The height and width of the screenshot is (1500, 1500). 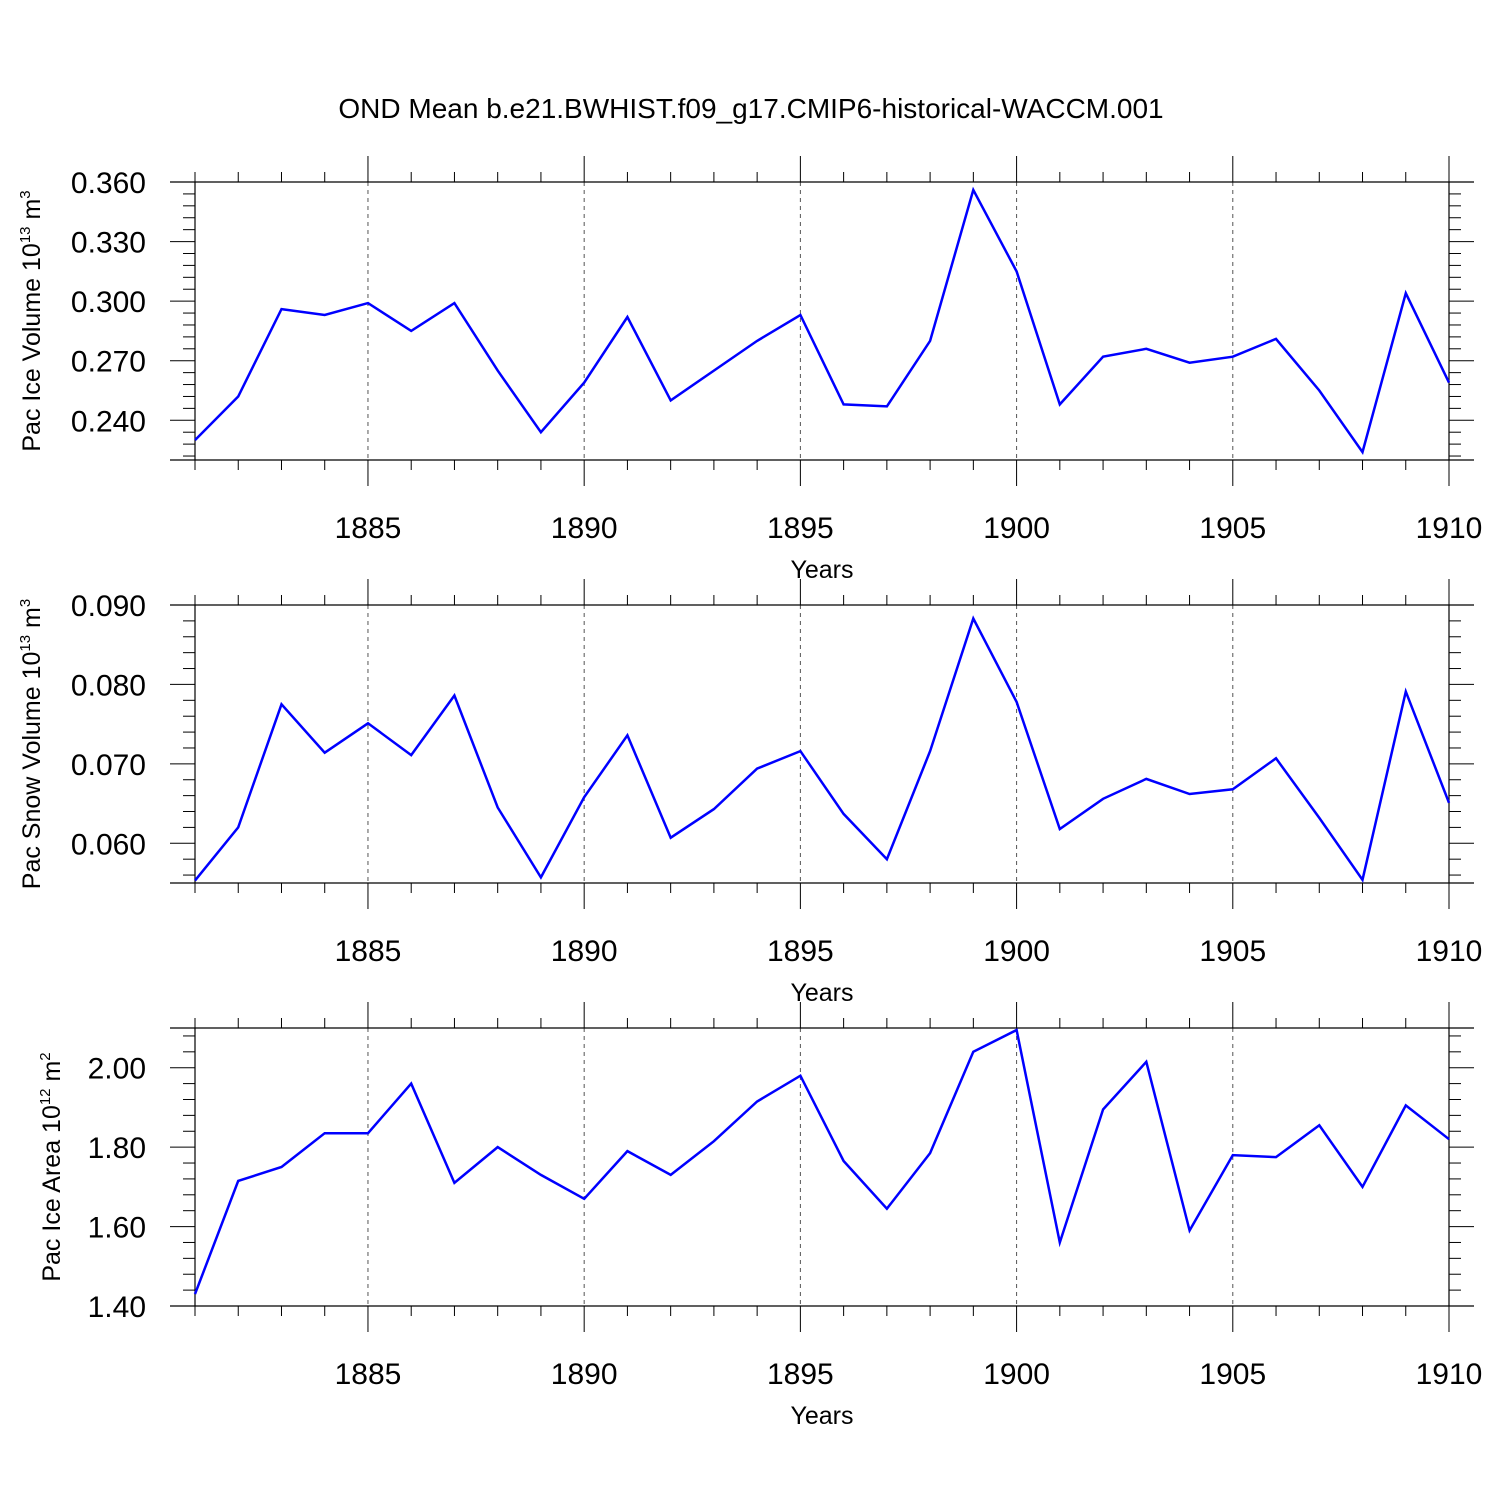 I want to click on y-axis-label: Pac Snow Volume 1013 m3, so click(x=31, y=744).